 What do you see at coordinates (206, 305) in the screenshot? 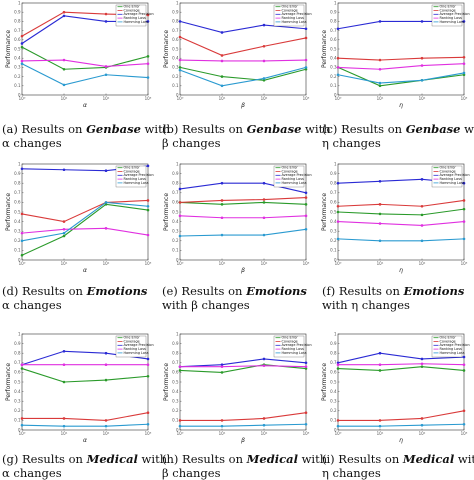
I see `caption-line2: with β changes` at bounding box center [206, 305].